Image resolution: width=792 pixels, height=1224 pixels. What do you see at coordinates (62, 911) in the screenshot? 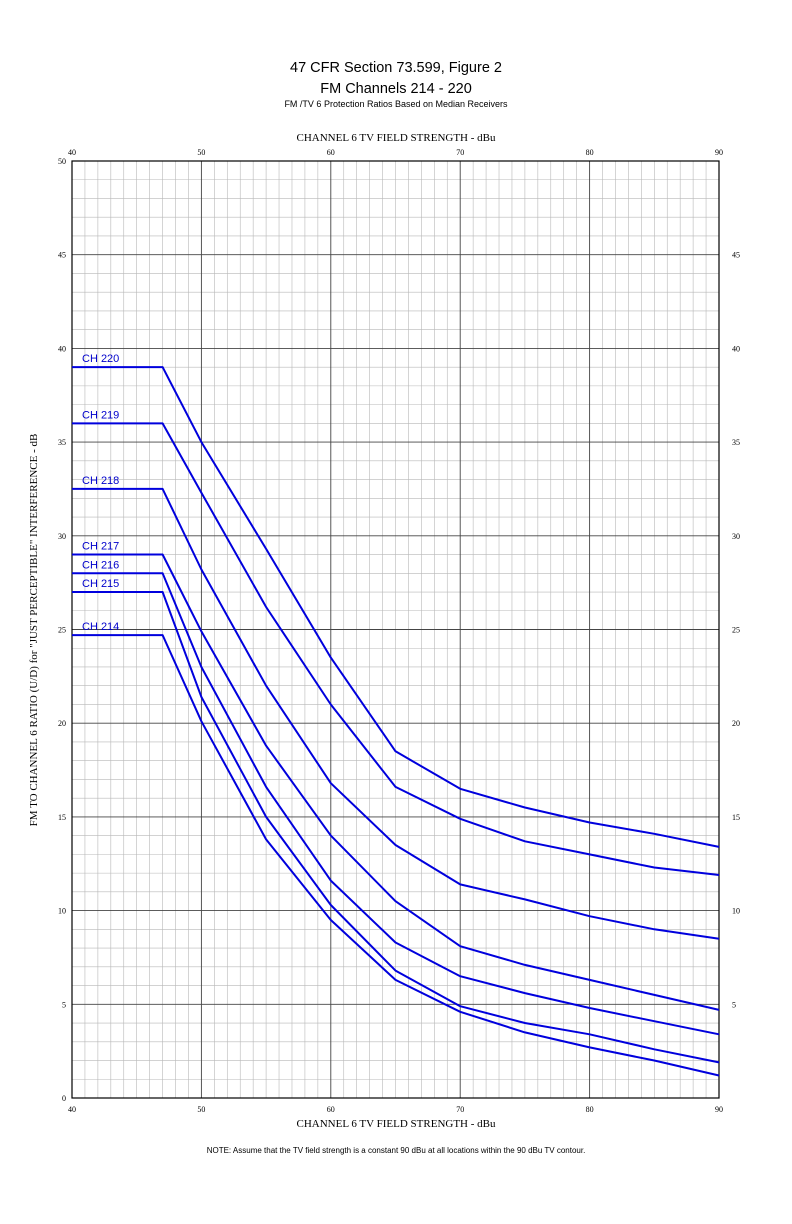
I see `y-tick-label-left: 10` at bounding box center [62, 911].